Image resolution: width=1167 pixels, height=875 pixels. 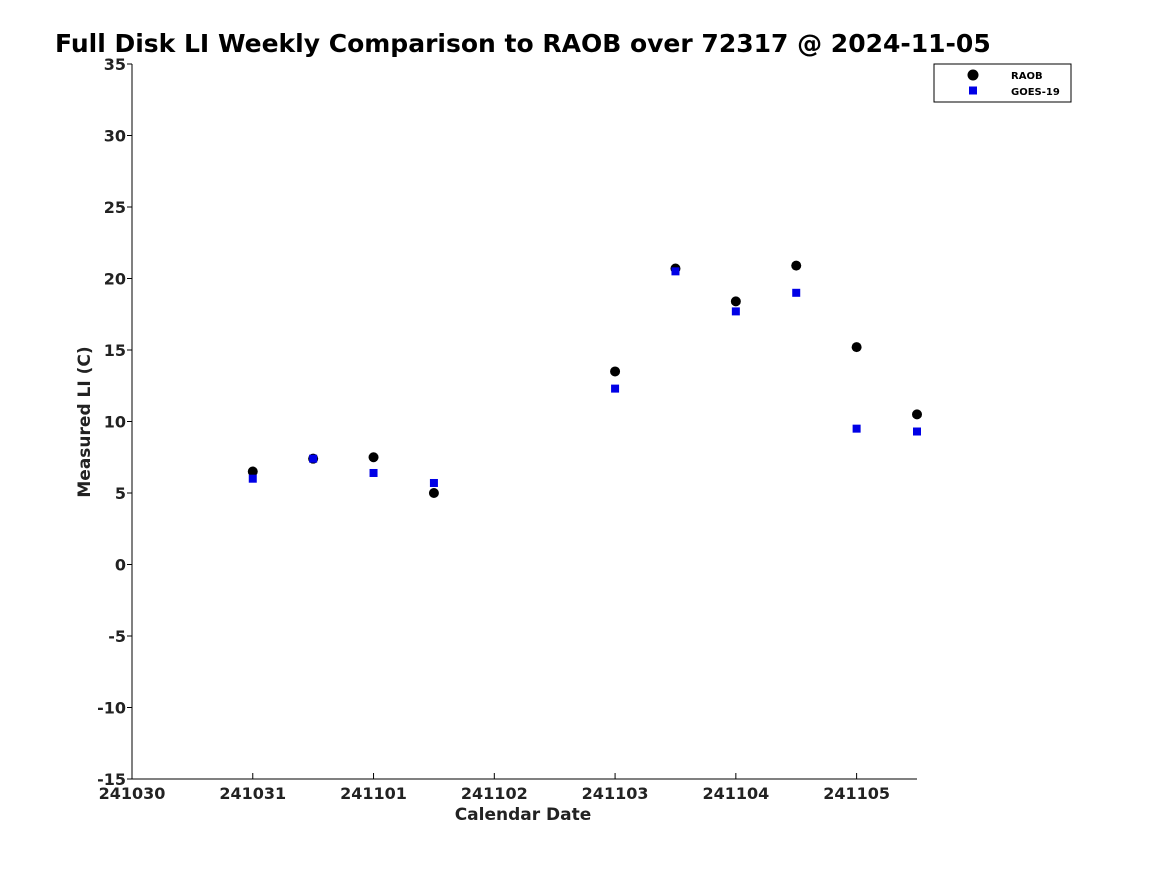 What do you see at coordinates (115, 136) in the screenshot?
I see `y-tick-label: 30` at bounding box center [115, 136].